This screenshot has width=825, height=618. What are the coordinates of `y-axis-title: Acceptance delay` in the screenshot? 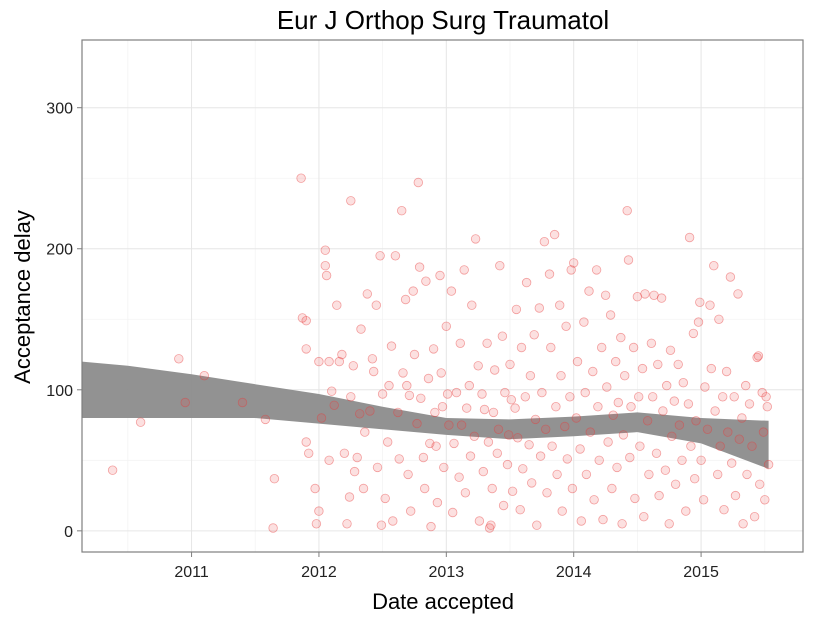 It's located at (22, 297).